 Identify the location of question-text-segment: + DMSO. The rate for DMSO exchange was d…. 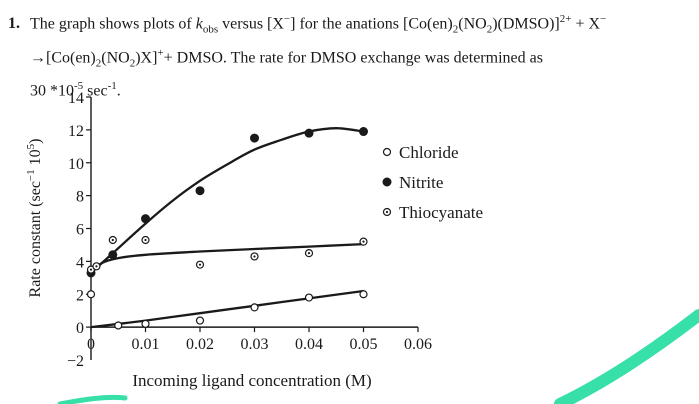
(353, 57).